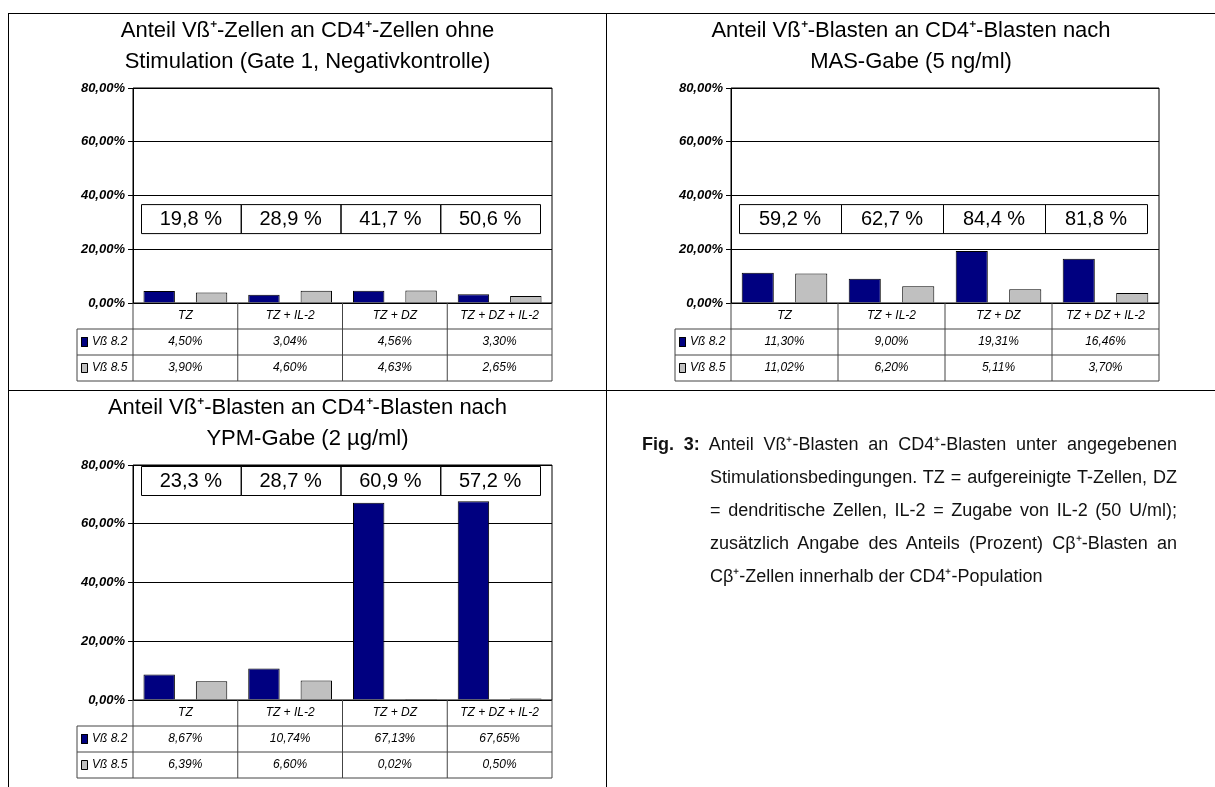 The height and width of the screenshot is (787, 1215). What do you see at coordinates (891, 367) in the screenshot?
I see `data-label: 6,20%` at bounding box center [891, 367].